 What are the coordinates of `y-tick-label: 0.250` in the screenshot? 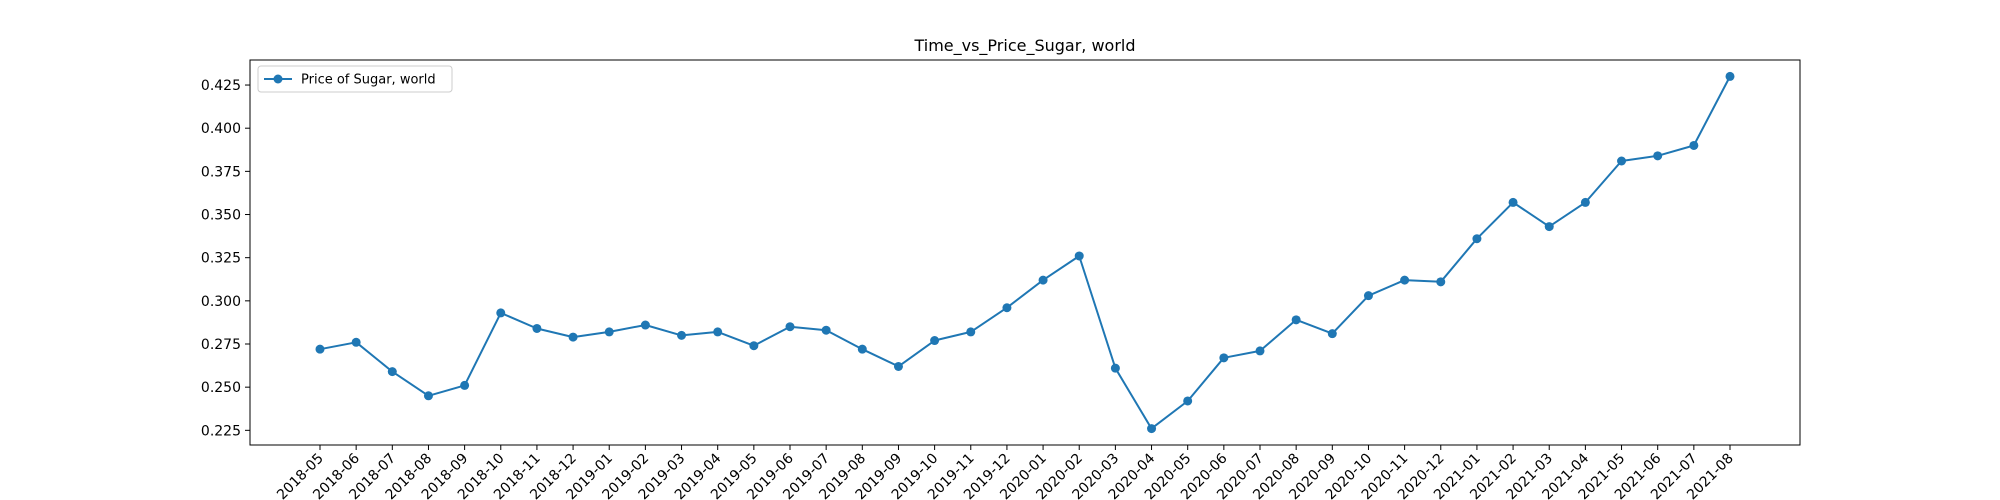 It's located at (221, 388).